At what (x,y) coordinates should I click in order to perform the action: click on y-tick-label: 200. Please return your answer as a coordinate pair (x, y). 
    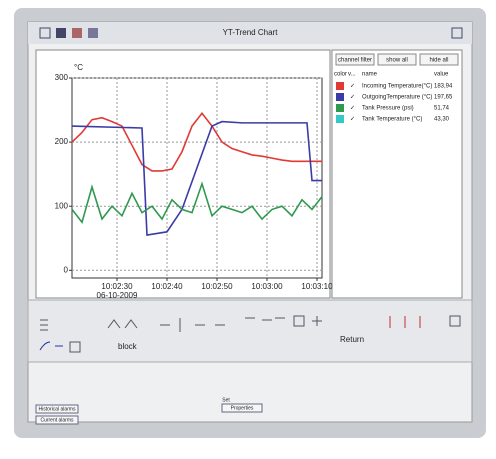
    Looking at the image, I should click on (62, 141).